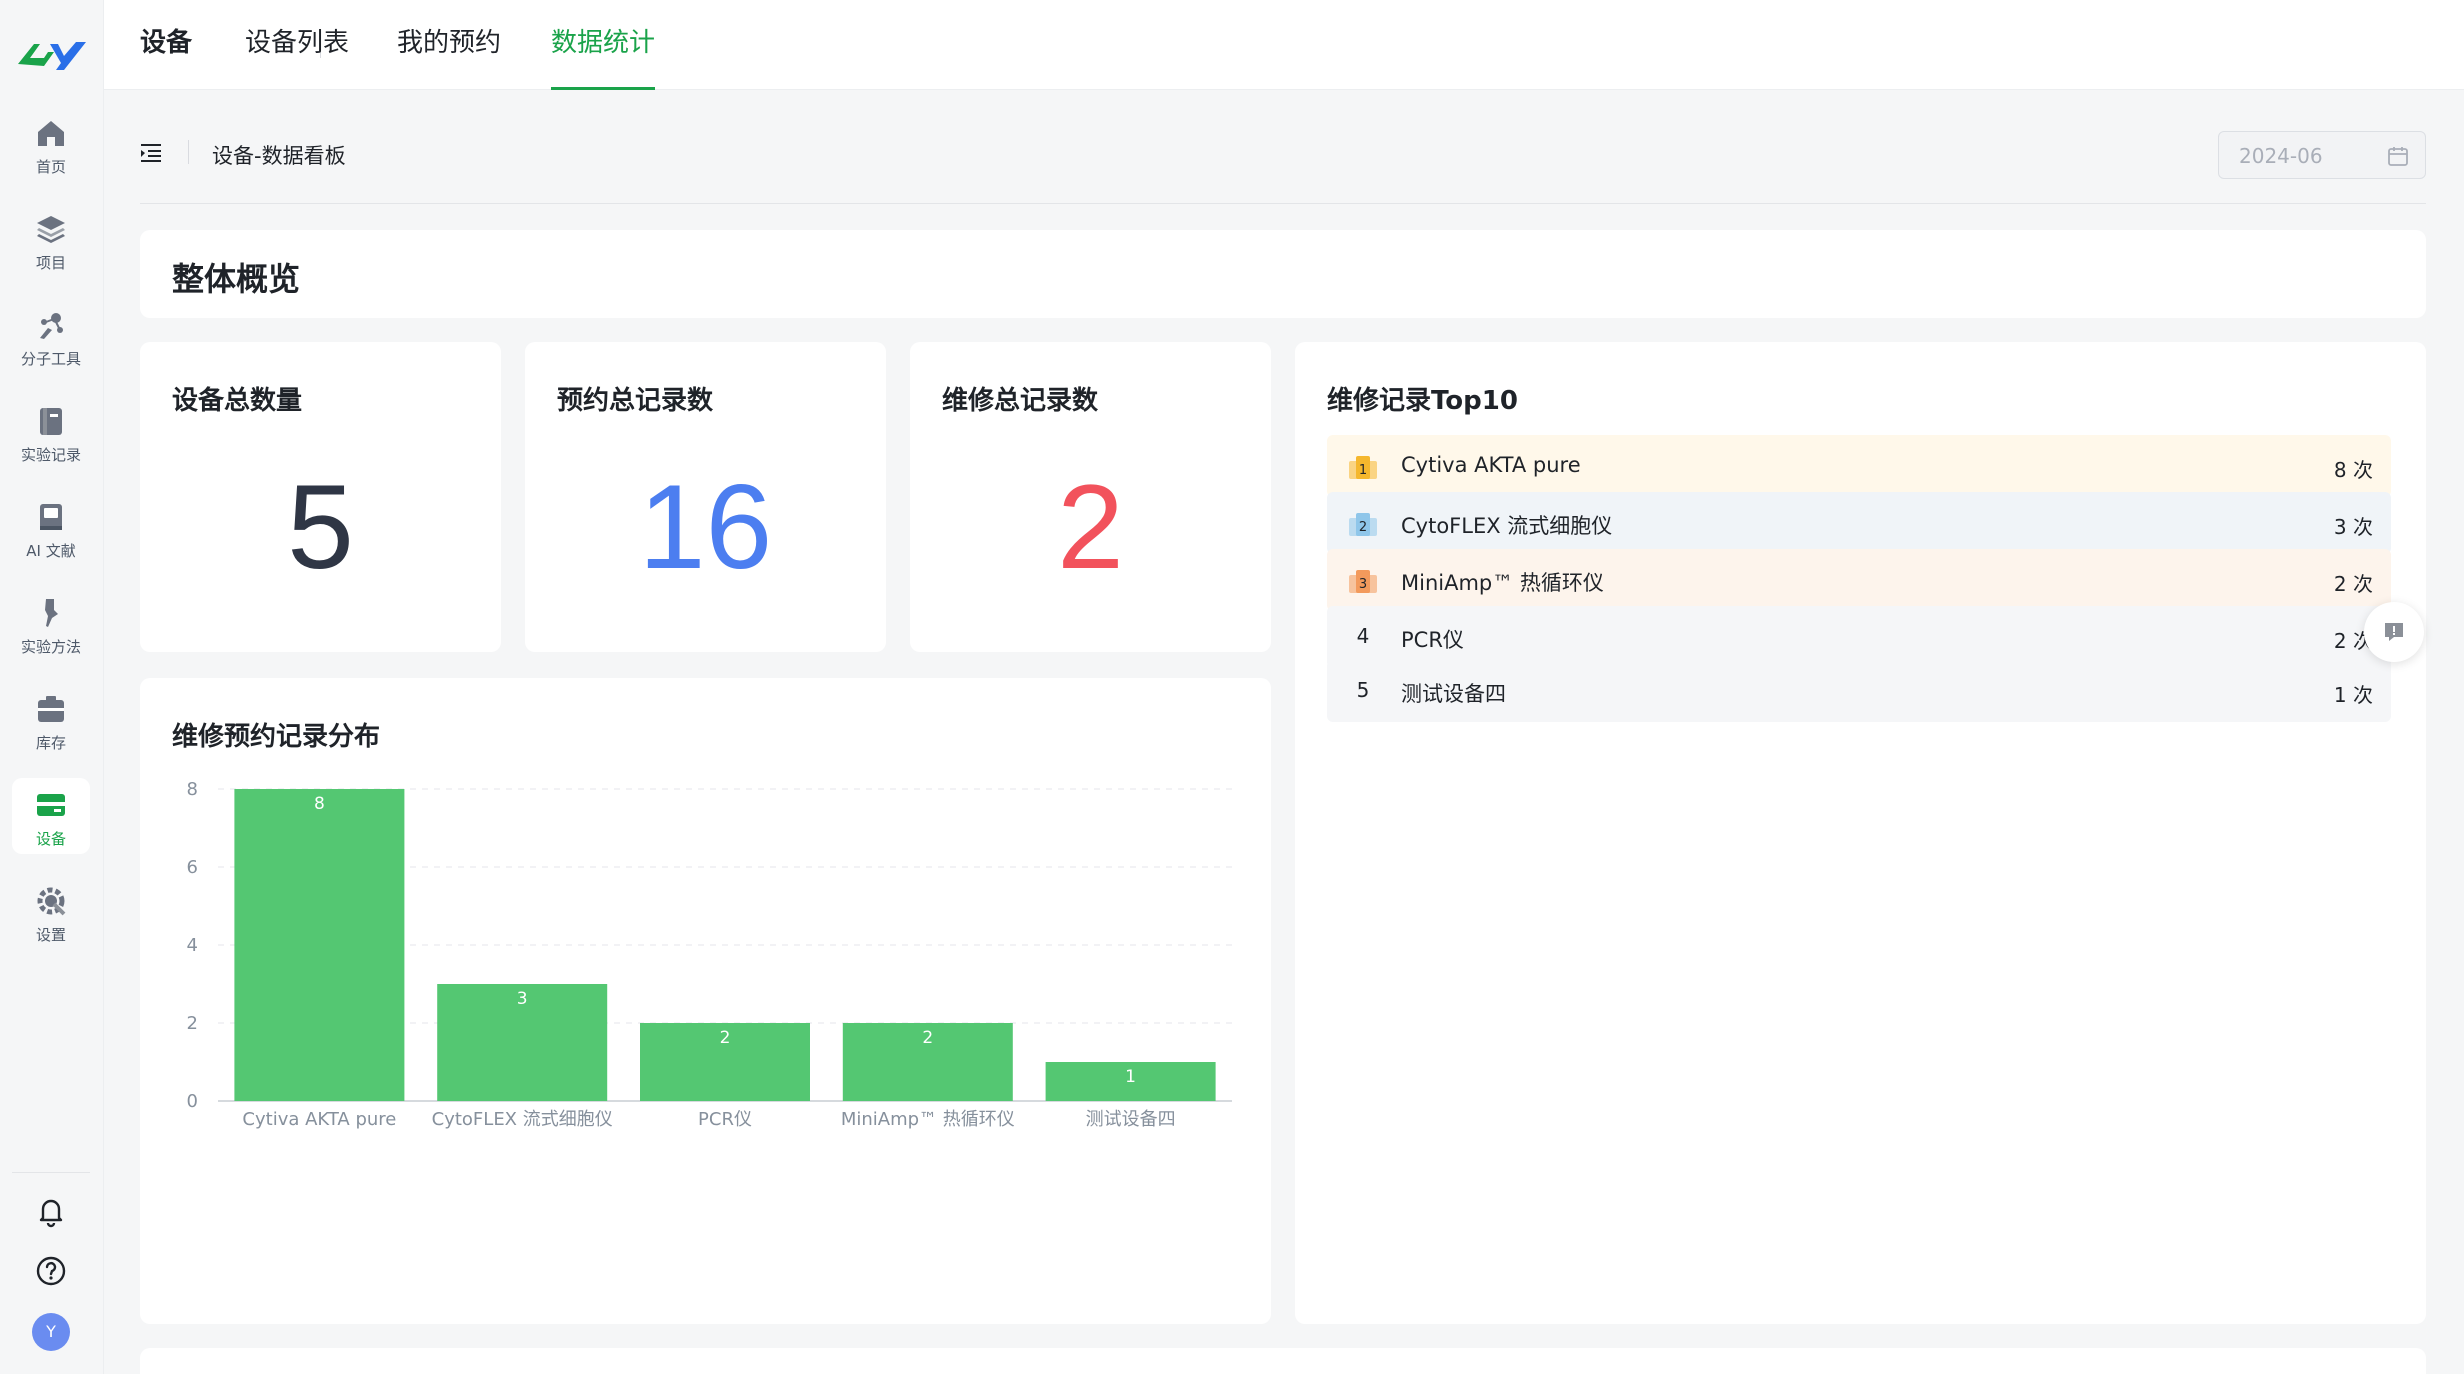 The height and width of the screenshot is (1374, 2464). Describe the element at coordinates (276, 737) in the screenshot. I see `chart-title: 维修预约记录分布` at that location.